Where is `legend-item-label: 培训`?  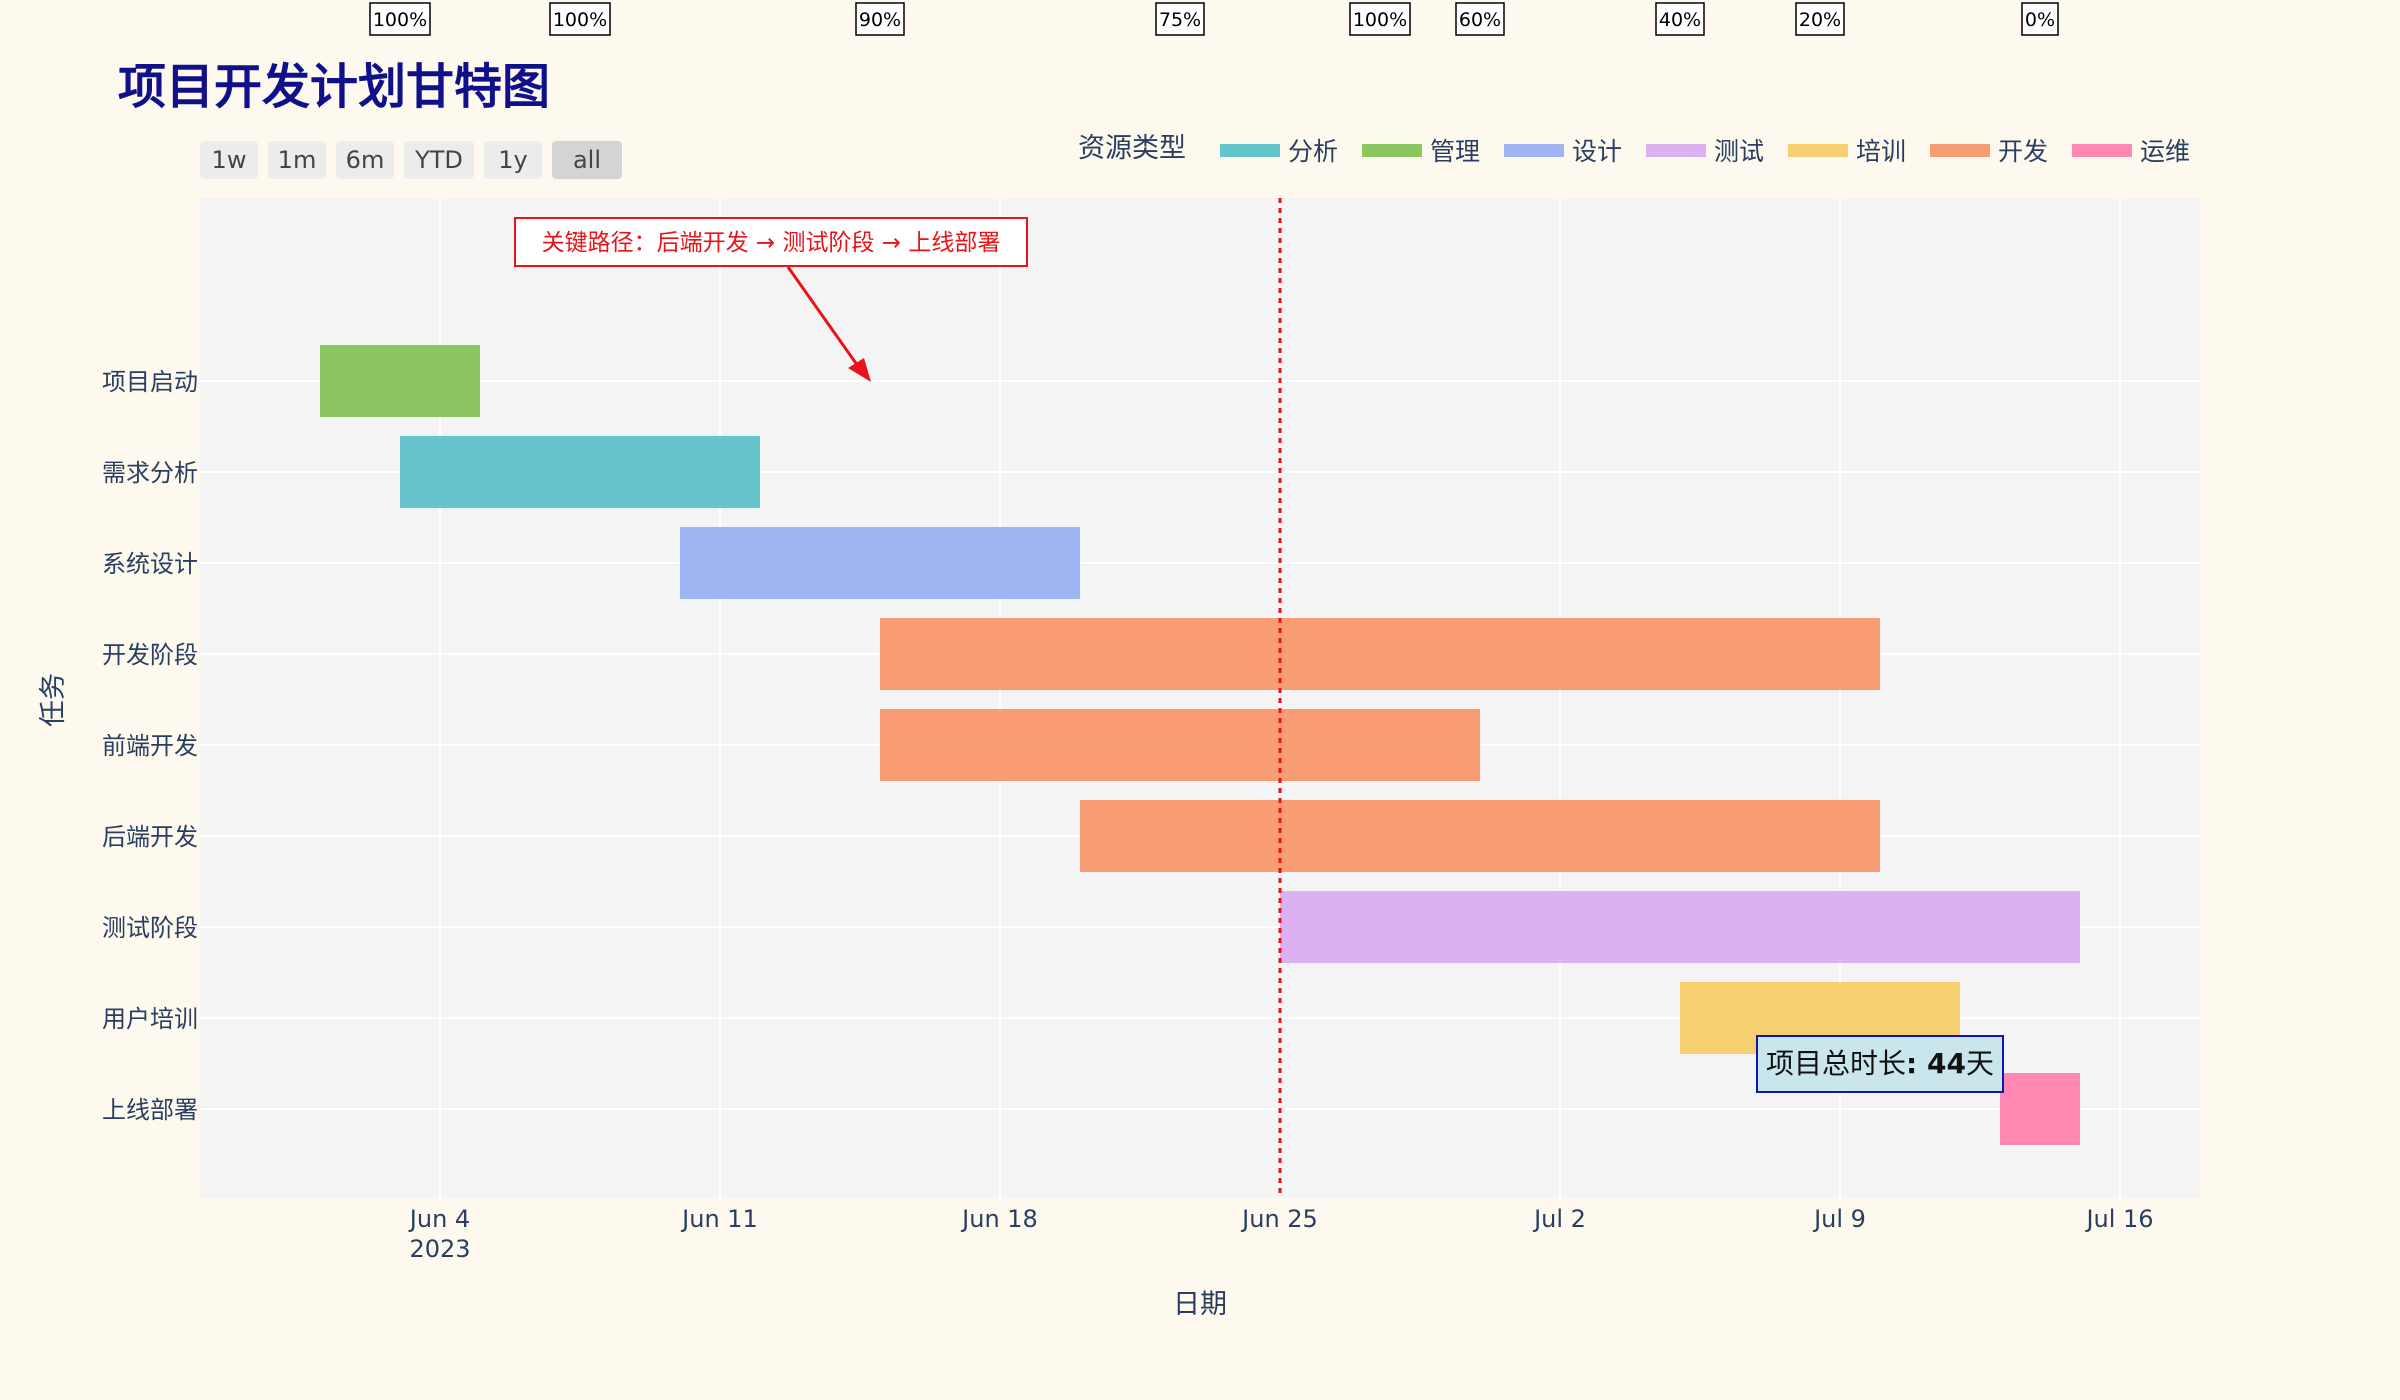
legend-item-label: 培训 is located at coordinates (1881, 151).